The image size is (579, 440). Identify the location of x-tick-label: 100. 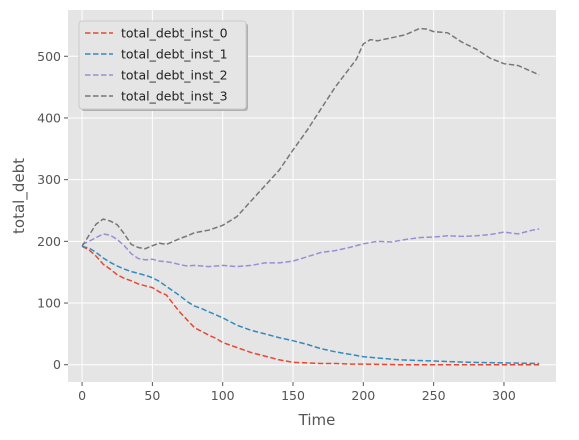
(223, 395).